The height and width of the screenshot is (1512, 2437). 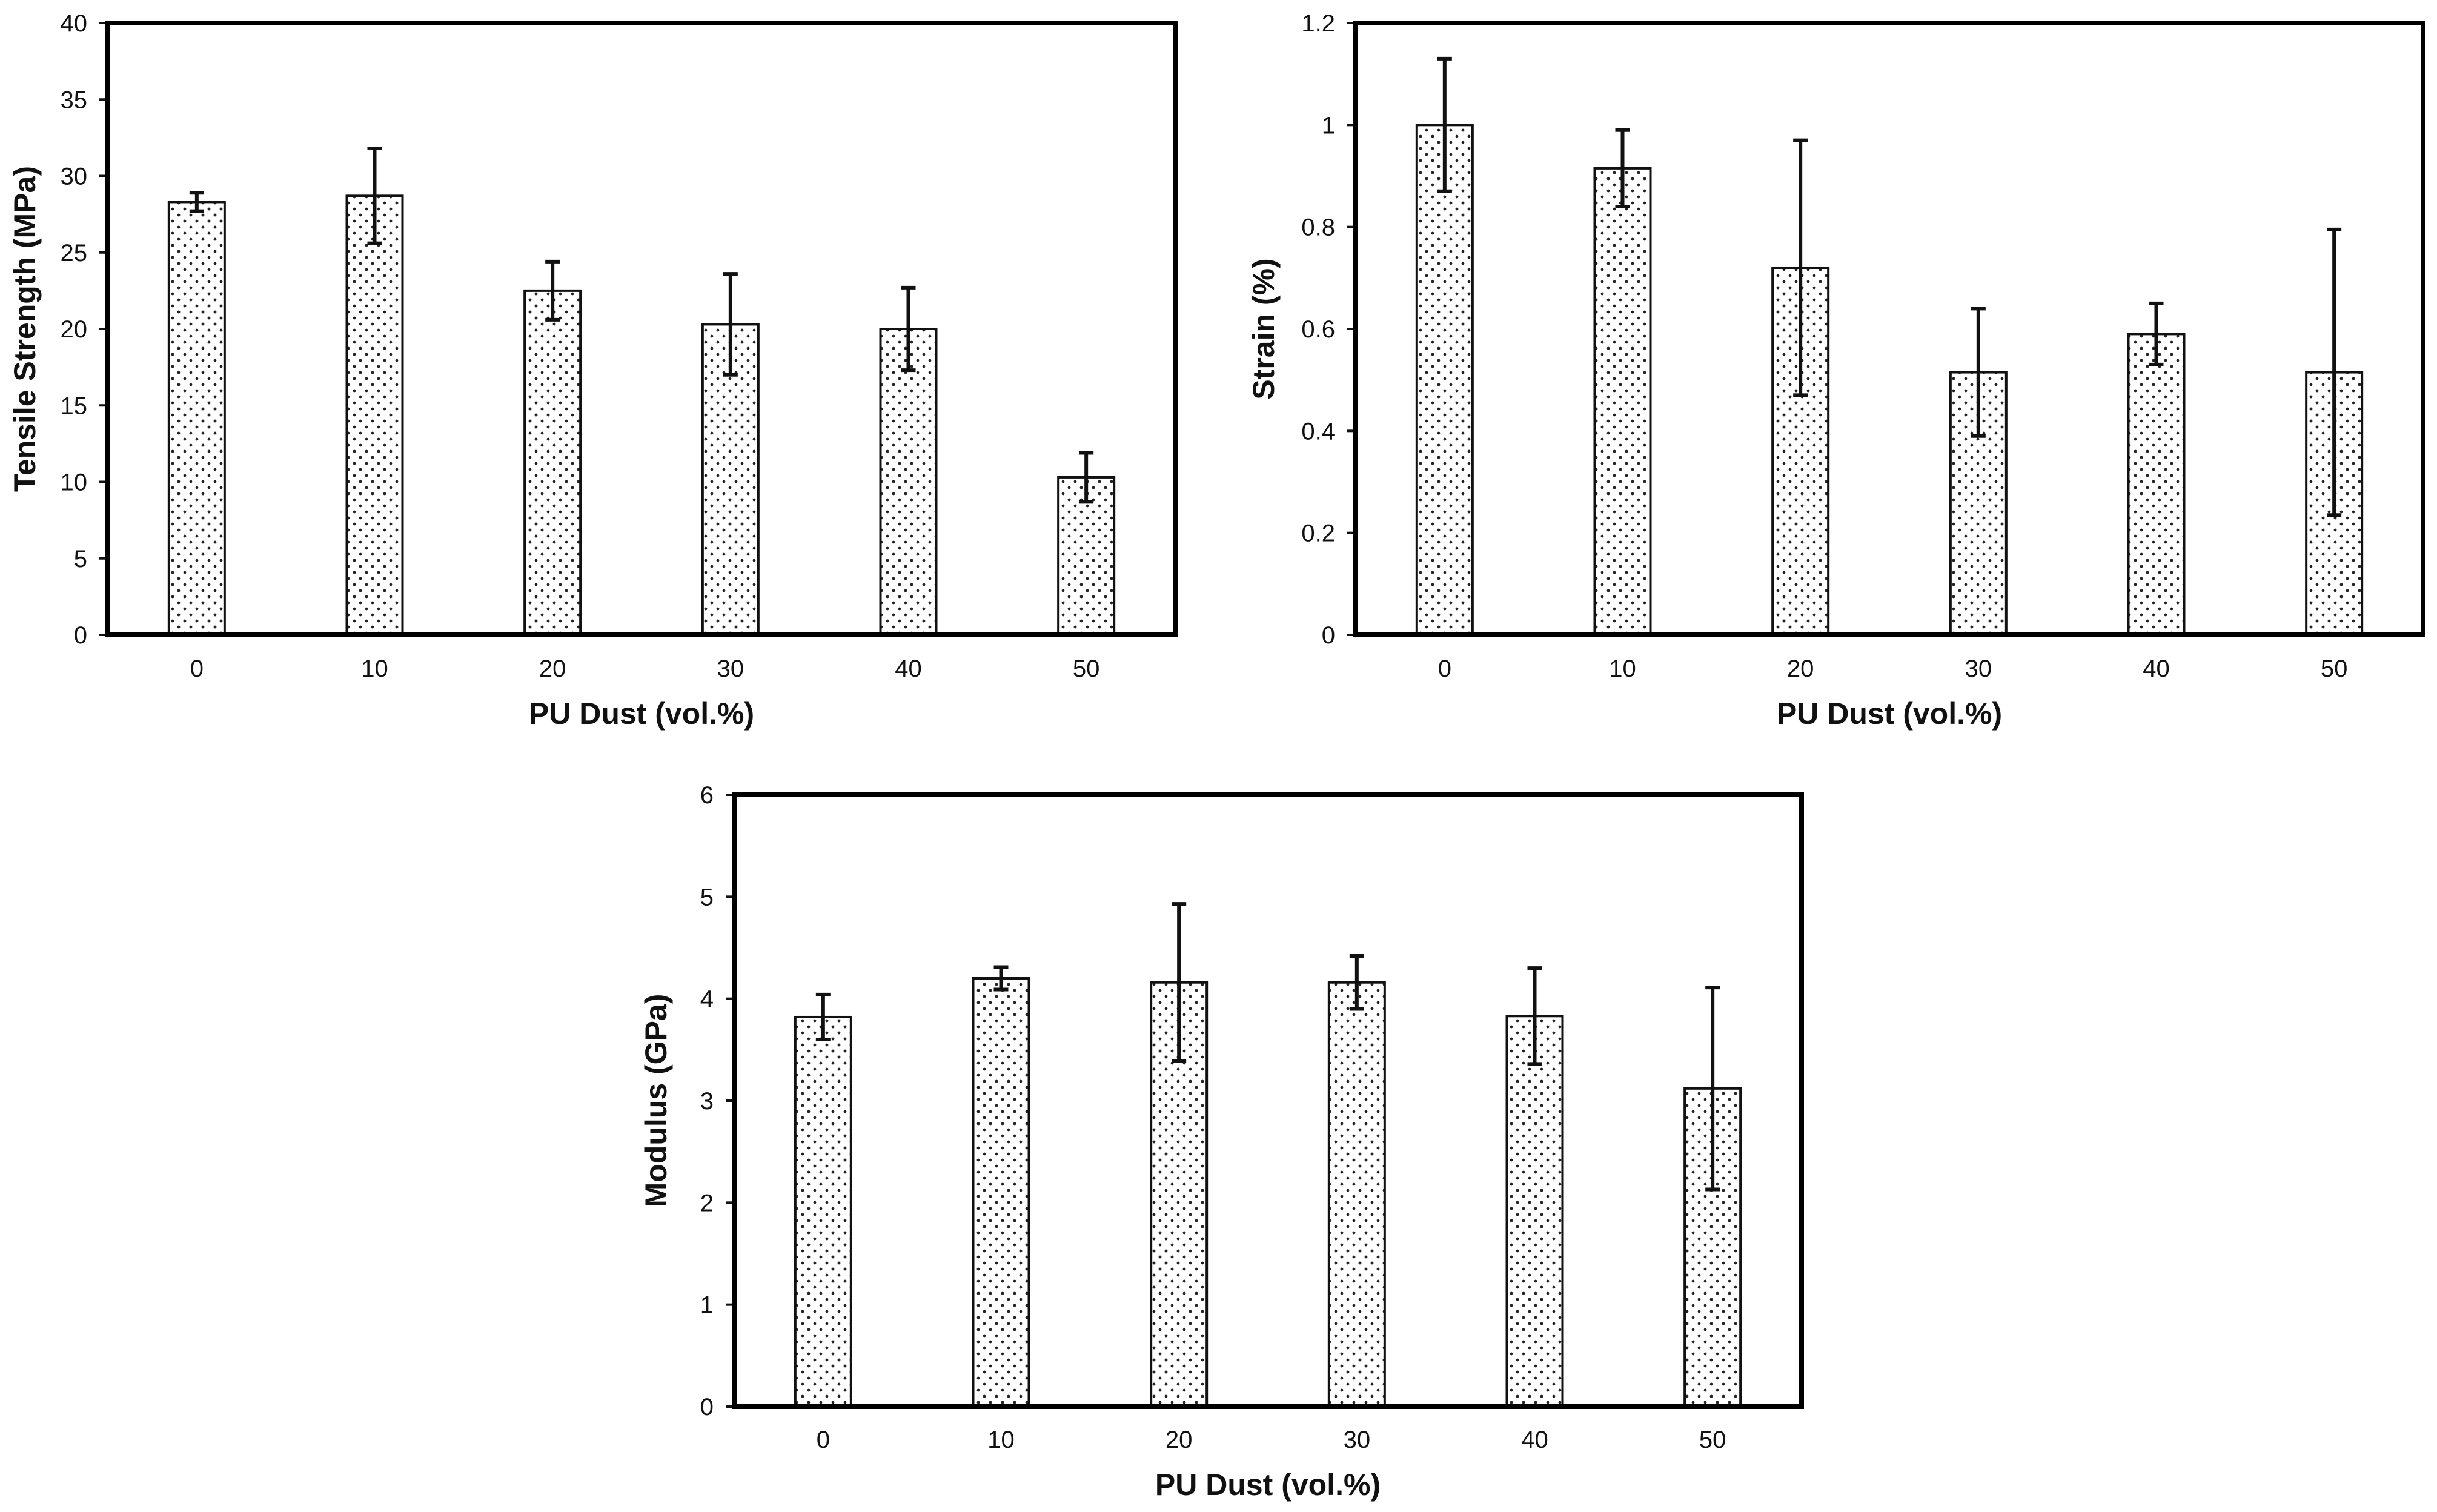 What do you see at coordinates (74, 23) in the screenshot?
I see `y-tick-label: 40` at bounding box center [74, 23].